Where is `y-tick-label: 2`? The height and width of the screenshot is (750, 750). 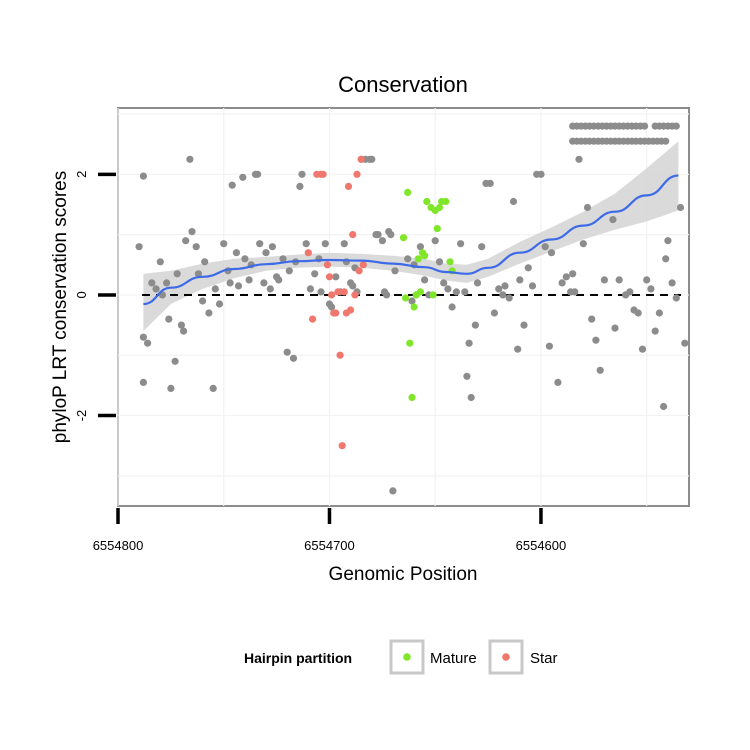
y-tick-label: 2 is located at coordinates (81, 174).